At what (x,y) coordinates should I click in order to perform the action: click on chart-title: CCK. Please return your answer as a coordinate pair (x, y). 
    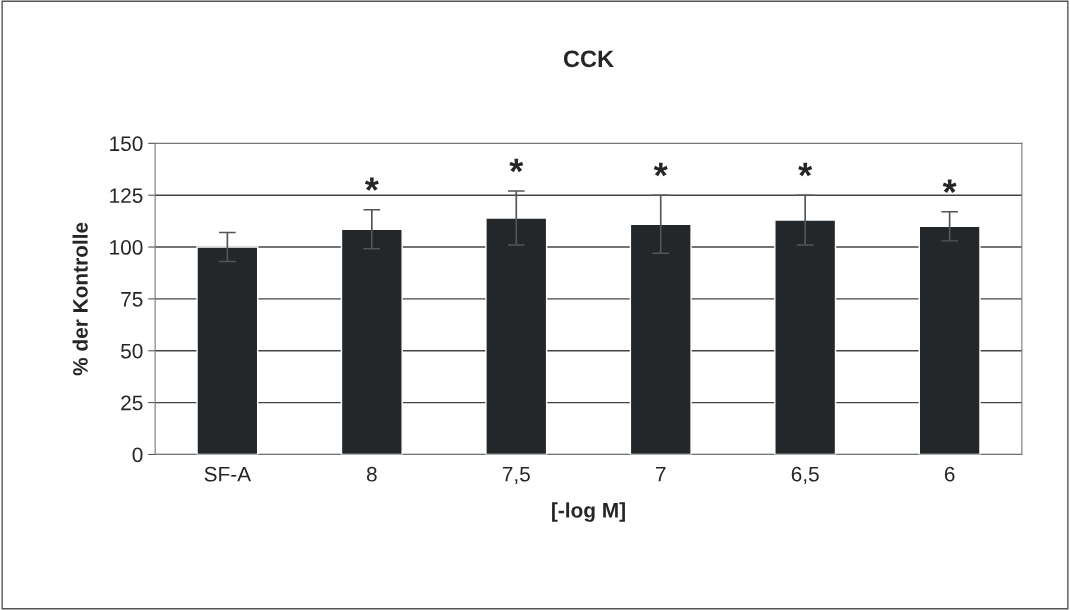
    Looking at the image, I should click on (588, 59).